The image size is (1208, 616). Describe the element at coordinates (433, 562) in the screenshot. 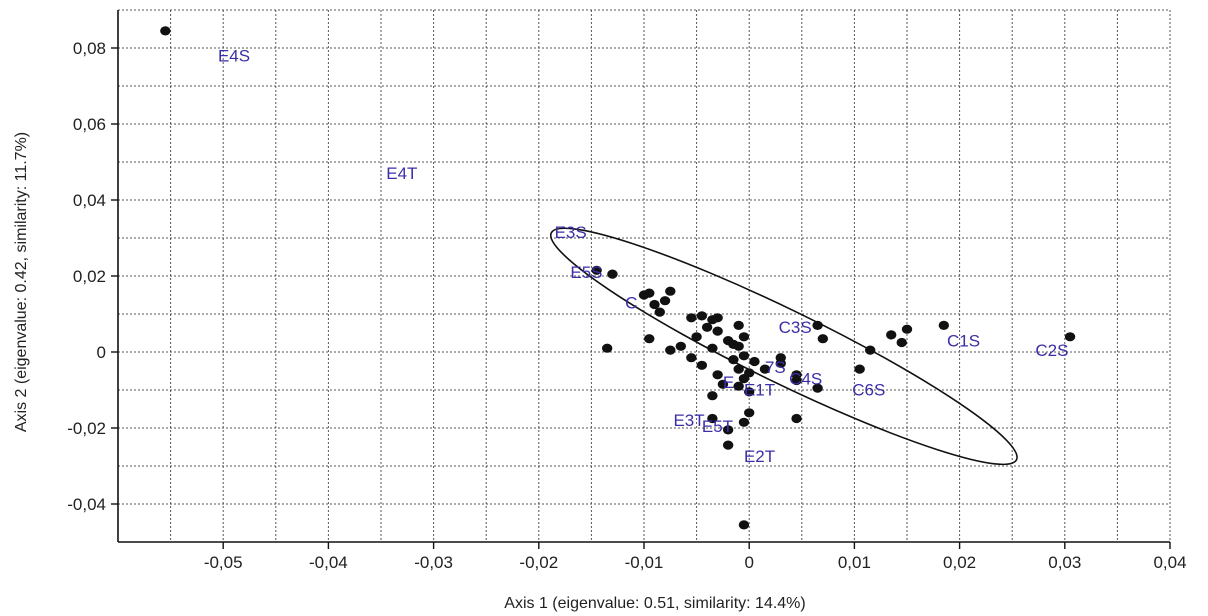

I see `x-tick-label: -0,03` at that location.